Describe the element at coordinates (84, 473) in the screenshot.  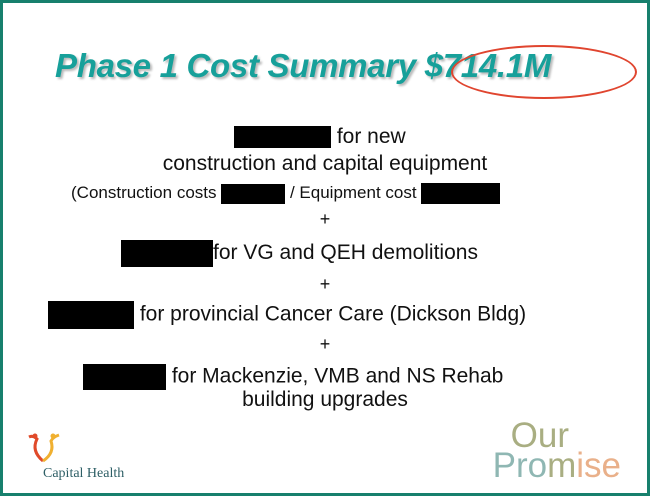
I see `capital-health-logo-text: Capital Health` at that location.